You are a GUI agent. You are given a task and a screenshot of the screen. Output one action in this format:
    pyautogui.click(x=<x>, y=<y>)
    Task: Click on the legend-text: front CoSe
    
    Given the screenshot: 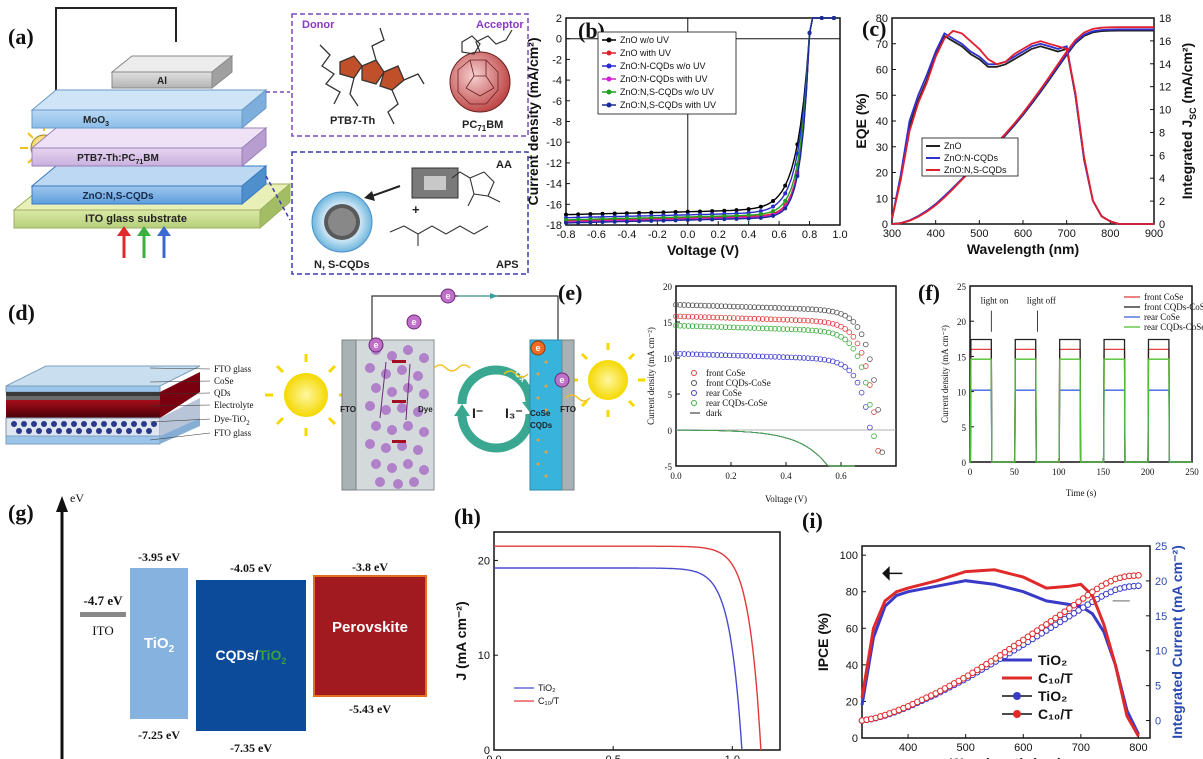 What is the action you would take?
    pyautogui.click(x=725, y=373)
    